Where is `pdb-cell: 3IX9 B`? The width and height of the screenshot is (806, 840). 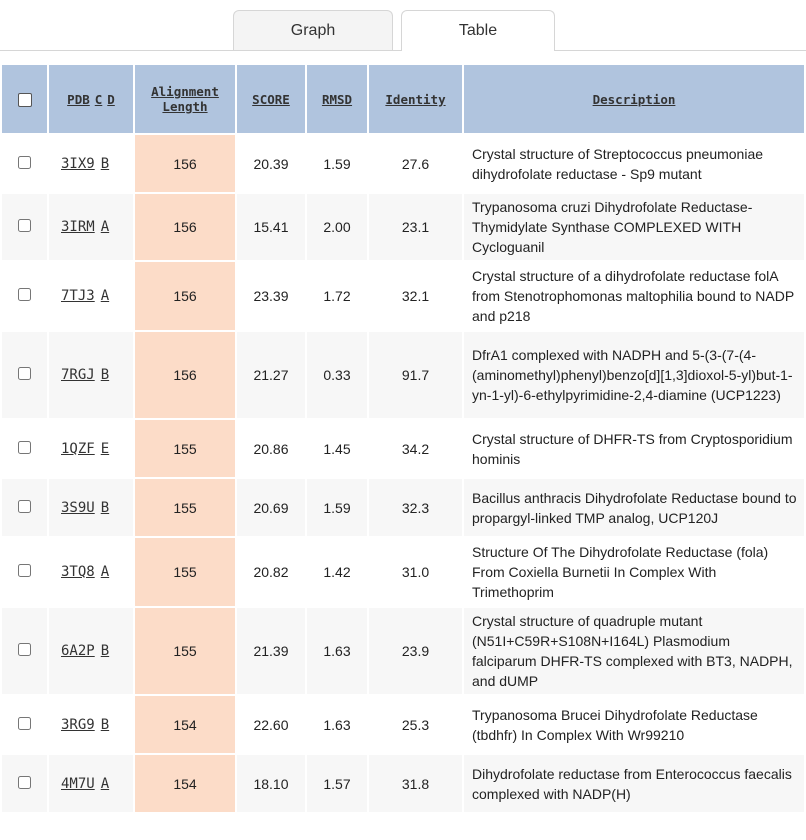
pdb-cell: 3IX9 B is located at coordinates (91, 163).